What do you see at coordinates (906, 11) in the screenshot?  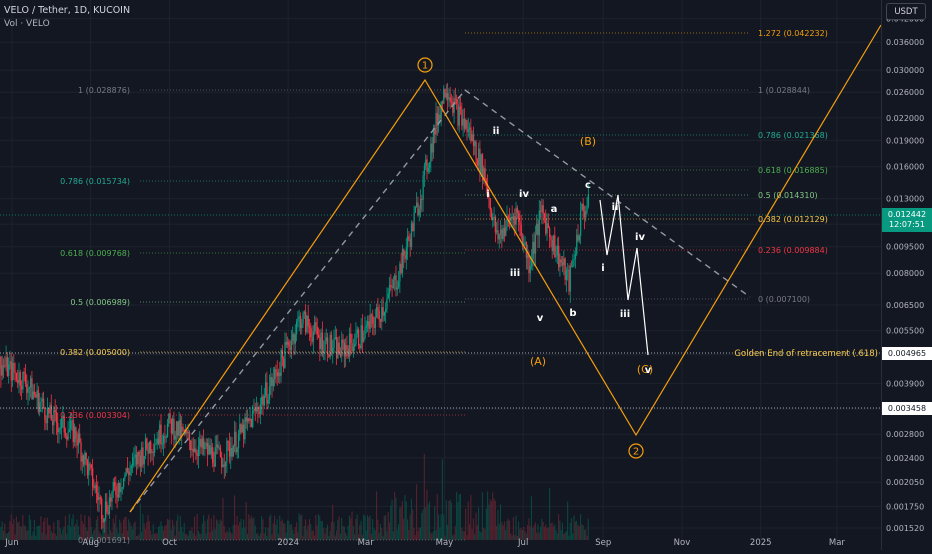 I see `currency-button: USDT` at bounding box center [906, 11].